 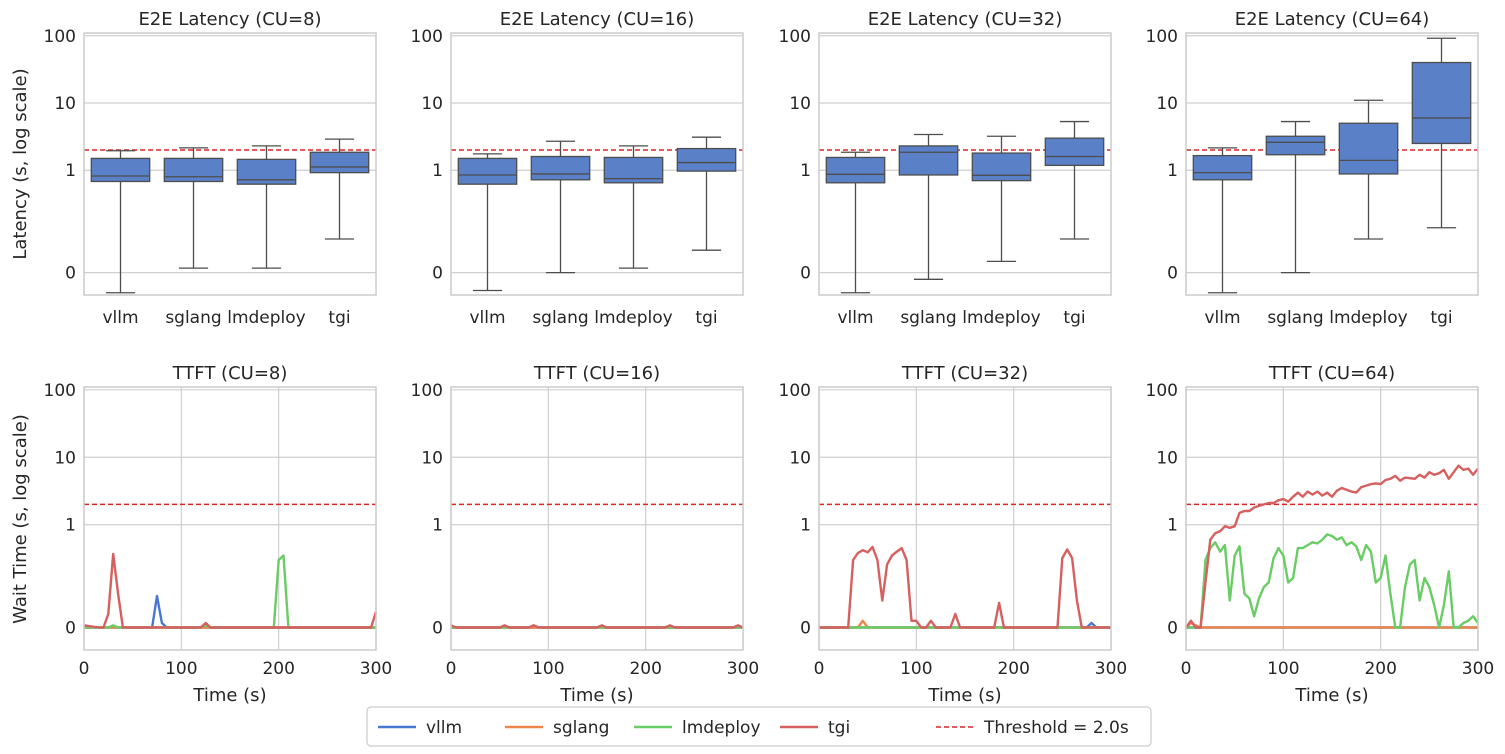 What do you see at coordinates (20, 163) in the screenshot?
I see `latency-ylabel: Latency (s, log scale)` at bounding box center [20, 163].